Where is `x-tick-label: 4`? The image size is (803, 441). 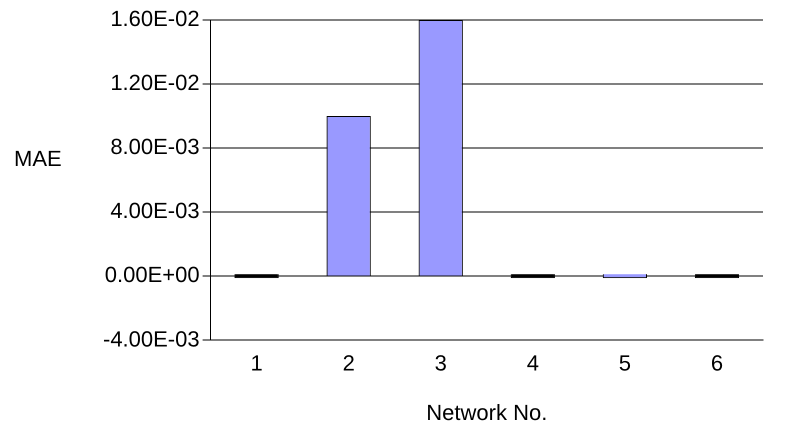
x-tick-label: 4 is located at coordinates (532, 363).